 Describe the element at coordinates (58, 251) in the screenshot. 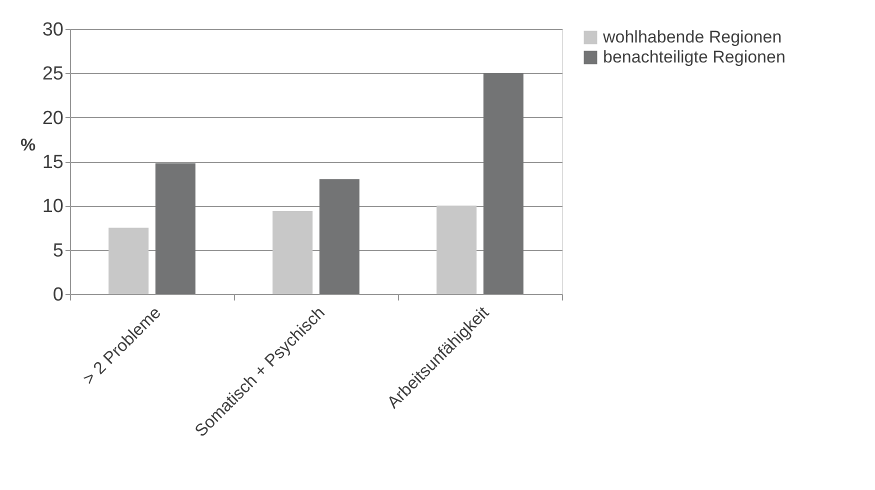

I see `y-tick-label: 5` at that location.